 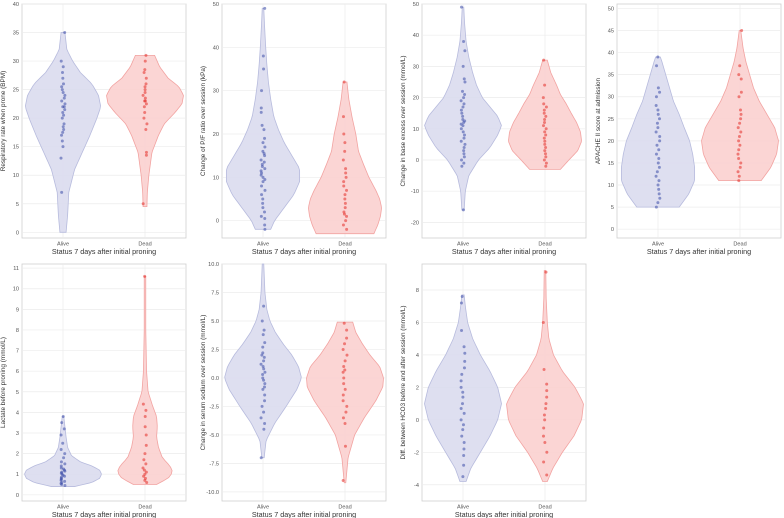 What do you see at coordinates (598, 120) in the screenshot?
I see `y-axis-label: APACHE II score at admission` at bounding box center [598, 120].